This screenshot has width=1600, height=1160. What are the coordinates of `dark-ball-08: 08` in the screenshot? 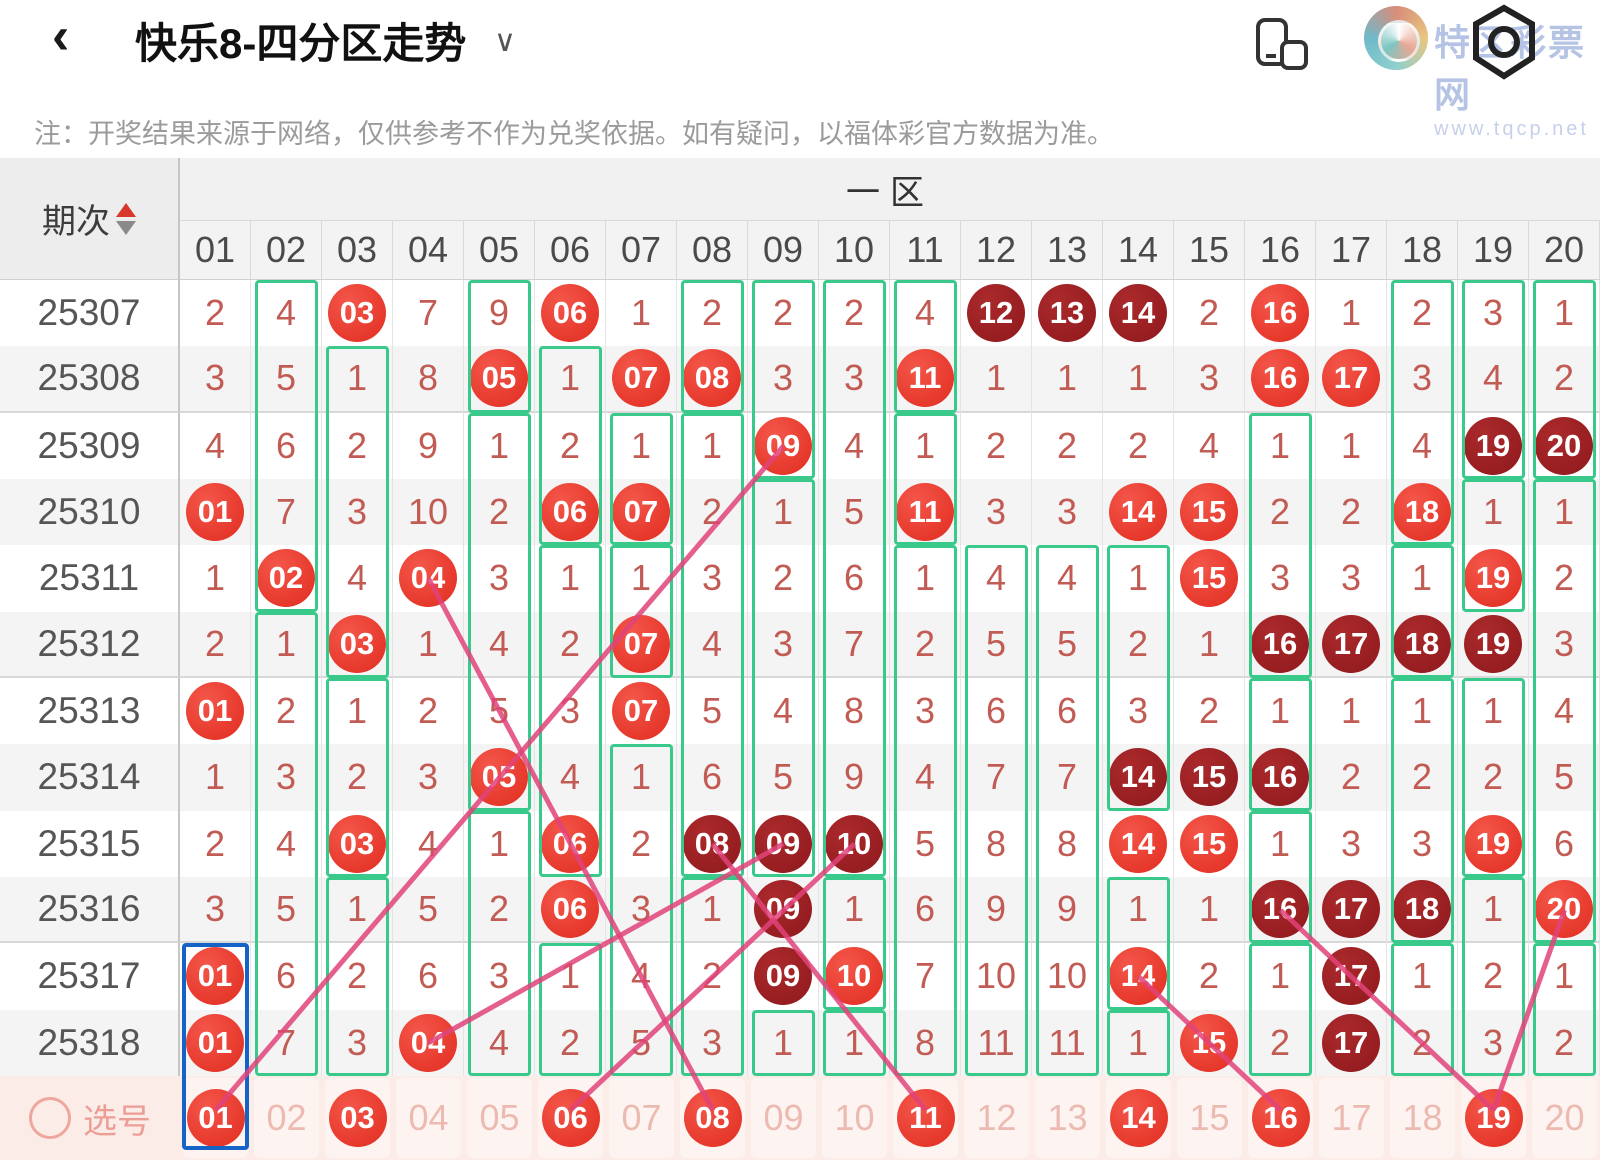 It's located at (712, 843).